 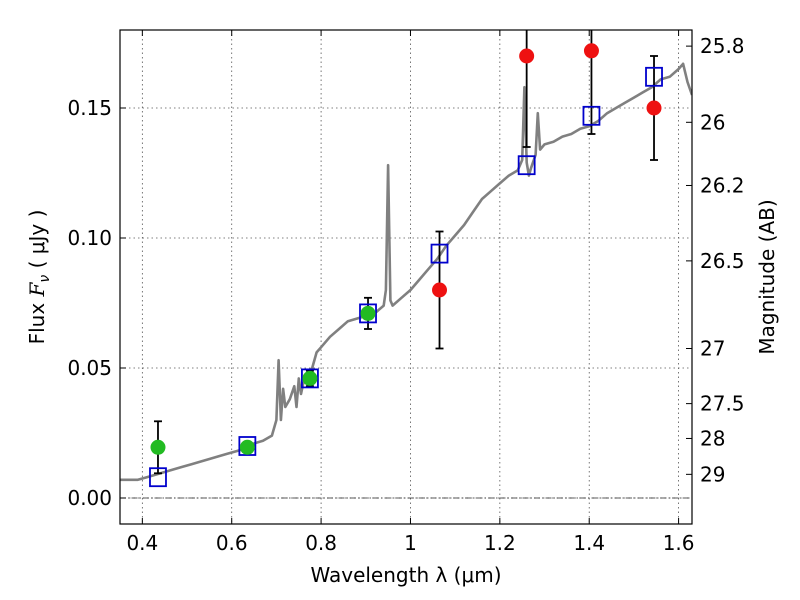 What do you see at coordinates (712, 349) in the screenshot?
I see `y2-tick-label: 27` at bounding box center [712, 349].